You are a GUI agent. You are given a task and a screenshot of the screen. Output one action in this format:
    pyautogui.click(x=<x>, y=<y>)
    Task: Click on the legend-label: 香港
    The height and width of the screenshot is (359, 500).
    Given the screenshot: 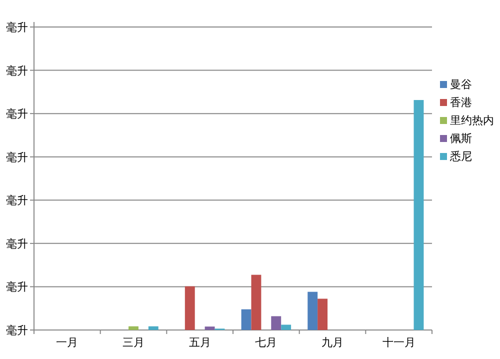 What is the action you would take?
    pyautogui.click(x=461, y=102)
    